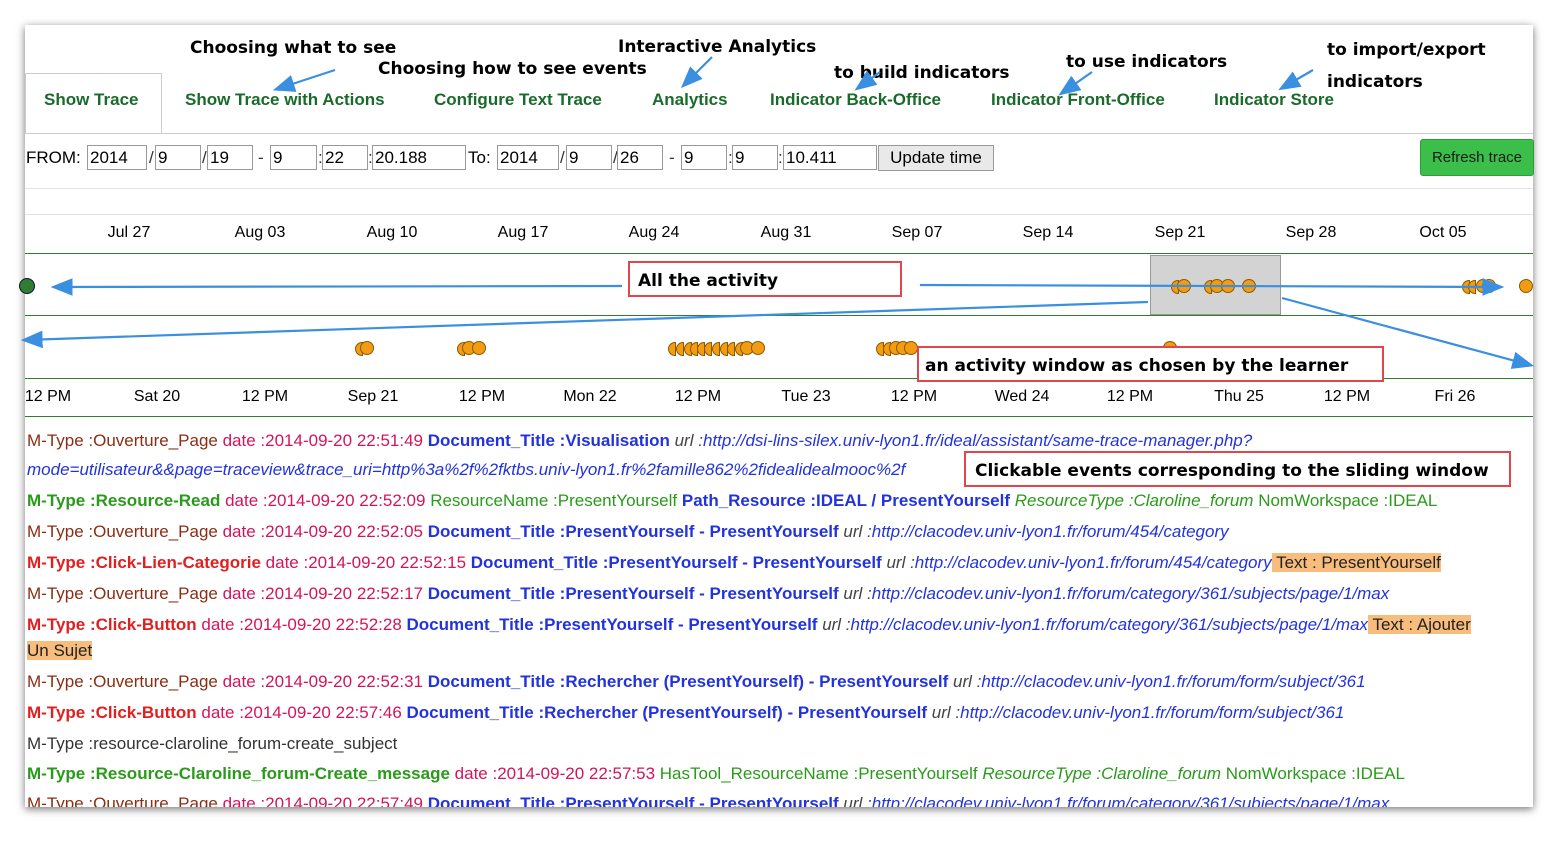 The height and width of the screenshot is (843, 1568). Describe the element at coordinates (704, 157) in the screenshot. I see `to-hour-input` at that location.